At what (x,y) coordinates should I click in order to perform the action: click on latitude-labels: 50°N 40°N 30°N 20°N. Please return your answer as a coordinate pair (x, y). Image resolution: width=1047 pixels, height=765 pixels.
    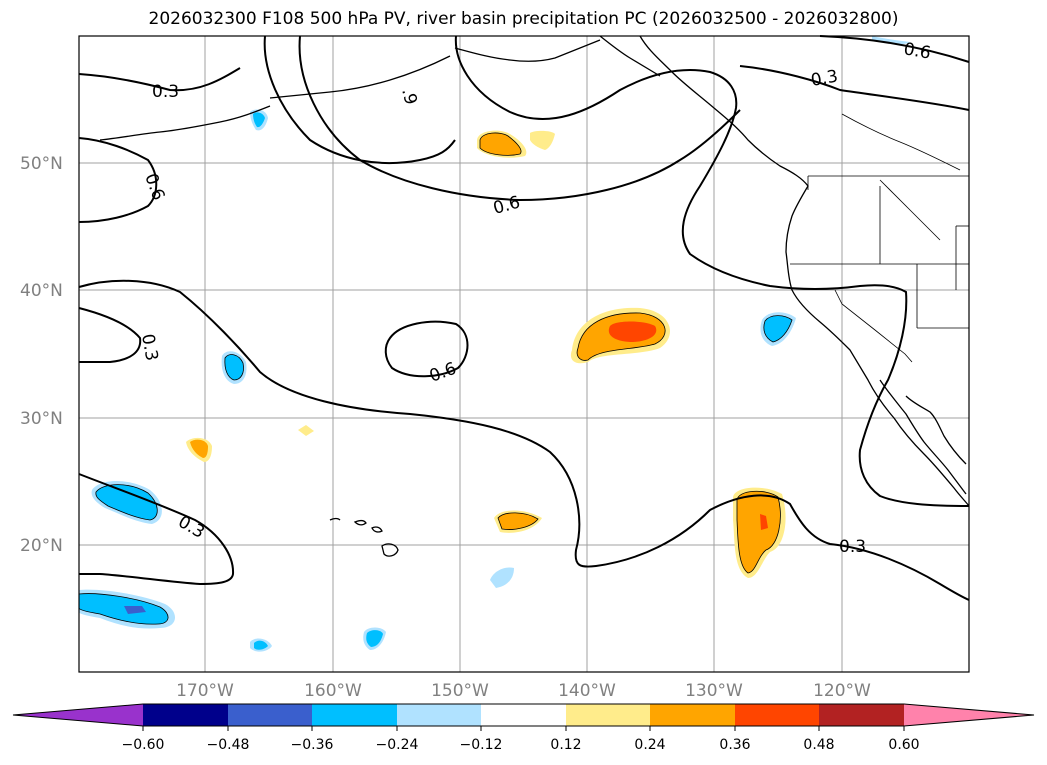
    Looking at the image, I should click on (41, 355).